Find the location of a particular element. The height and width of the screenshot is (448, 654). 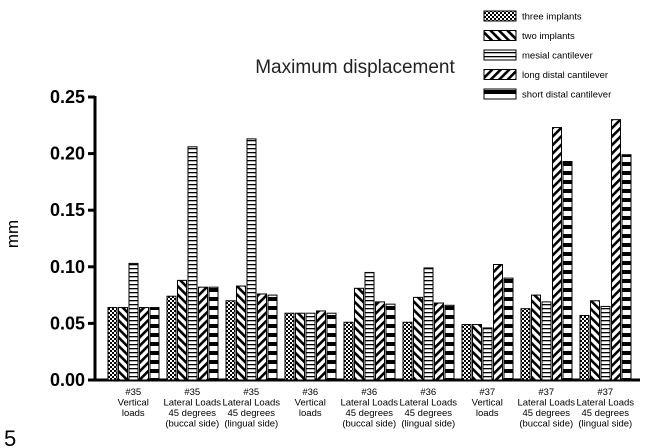

x-tick-label: #35 Vertical loads is located at coordinates (133, 403).